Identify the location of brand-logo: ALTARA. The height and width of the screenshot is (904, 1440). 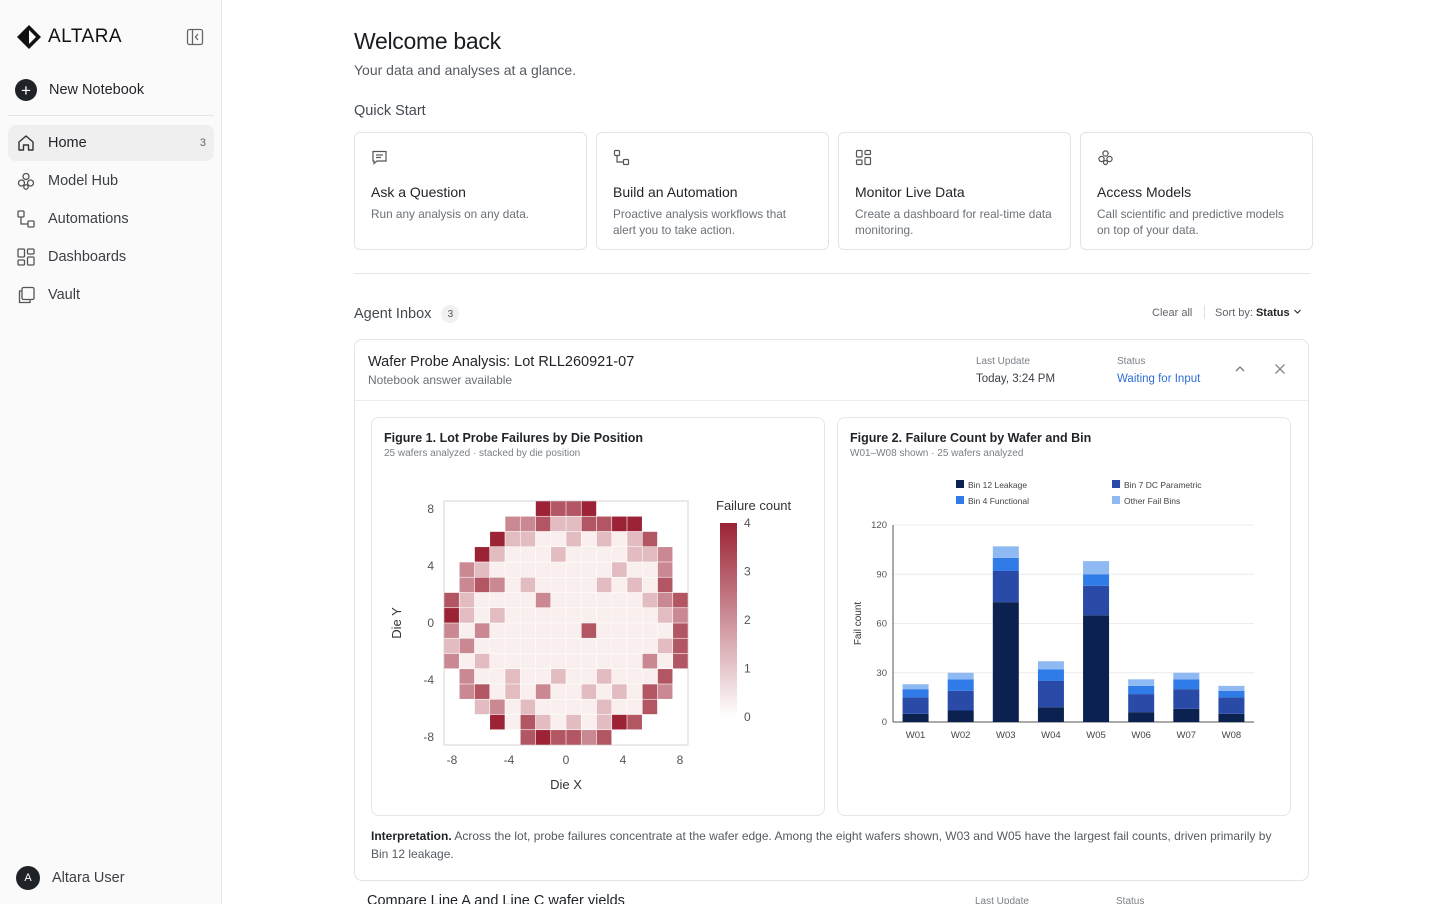
(69, 37).